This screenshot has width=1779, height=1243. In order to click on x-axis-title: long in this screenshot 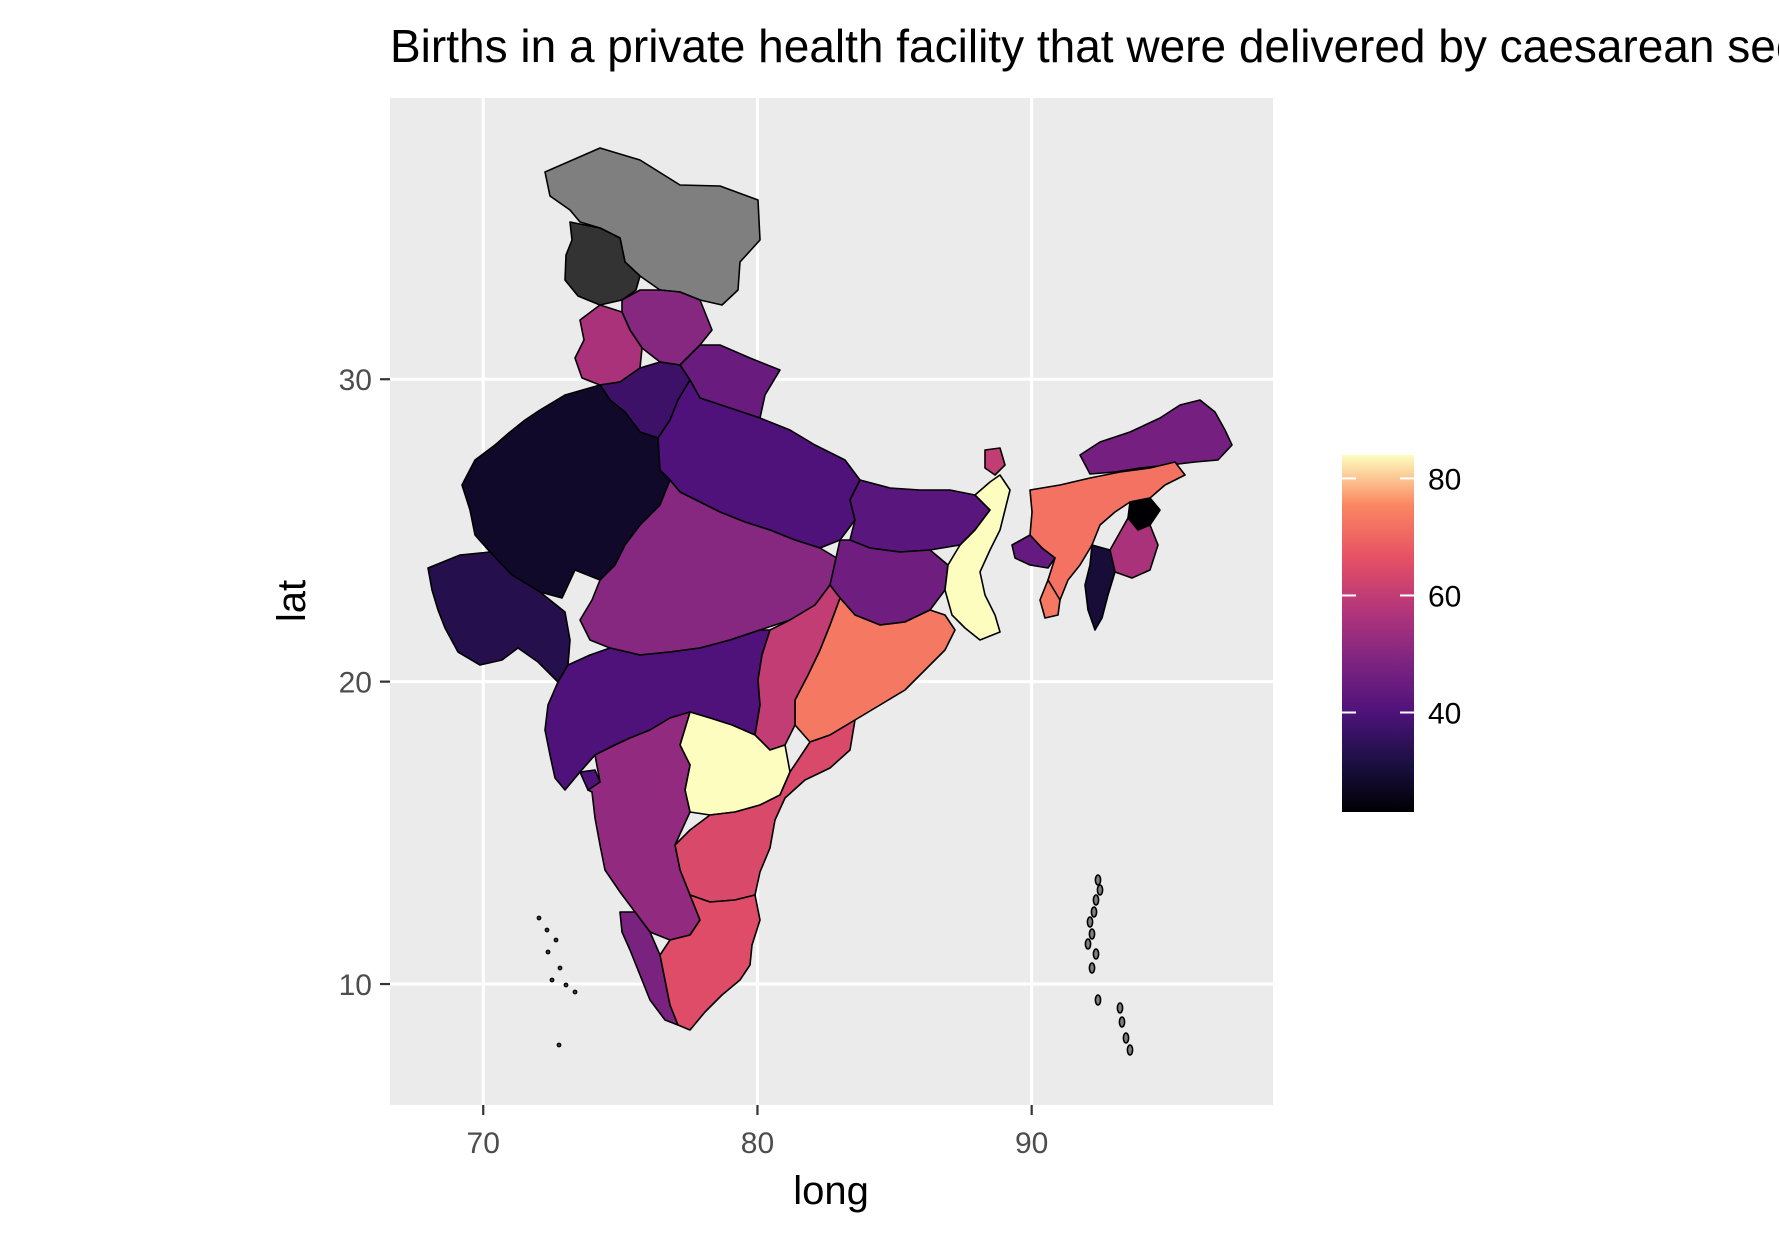, I will do `click(831, 1191)`.